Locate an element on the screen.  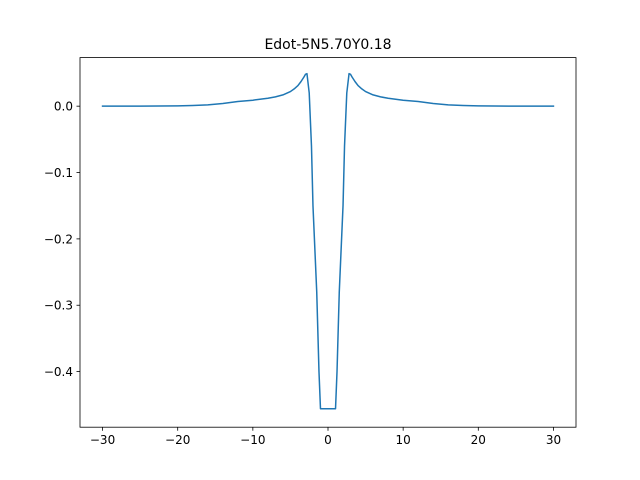
y-tick-label: 0.0 is located at coordinates (63, 107).